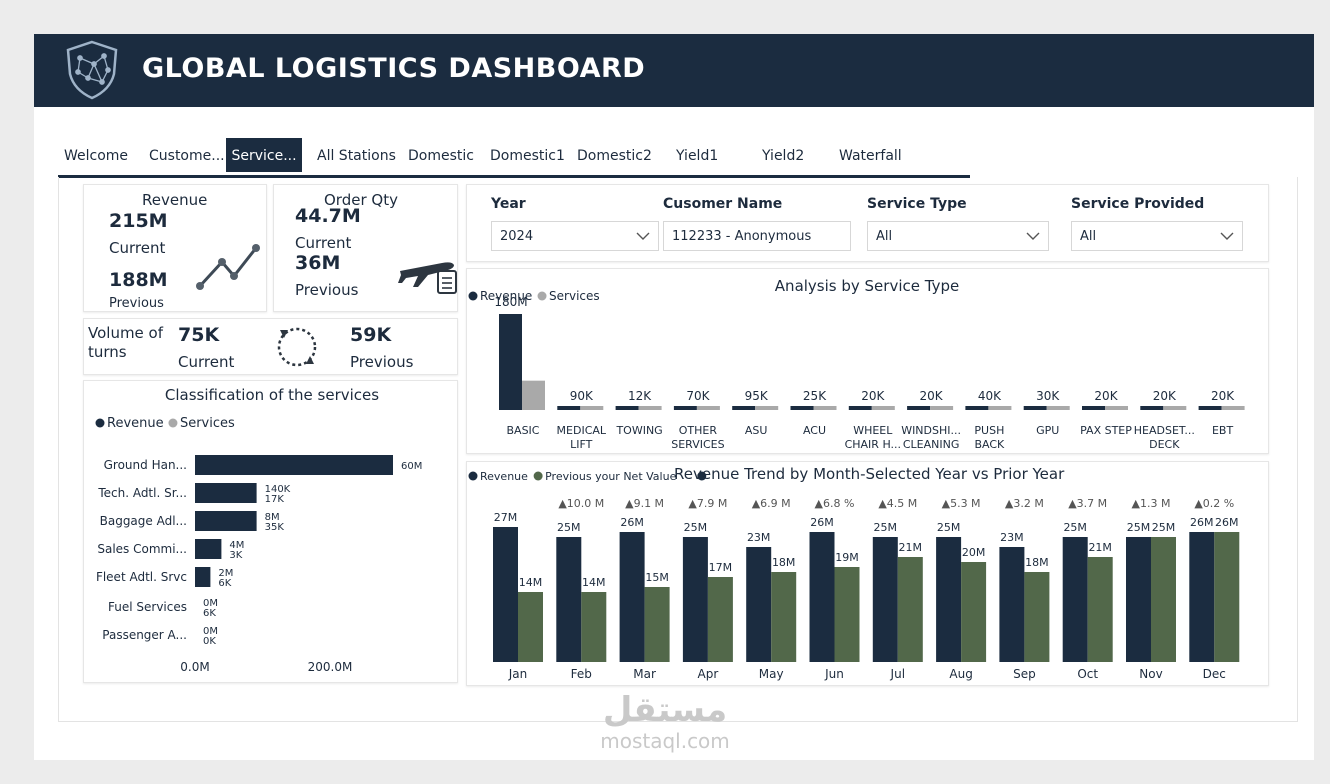  Describe the element at coordinates (228, 267) in the screenshot. I see `trend-line-icon` at that location.